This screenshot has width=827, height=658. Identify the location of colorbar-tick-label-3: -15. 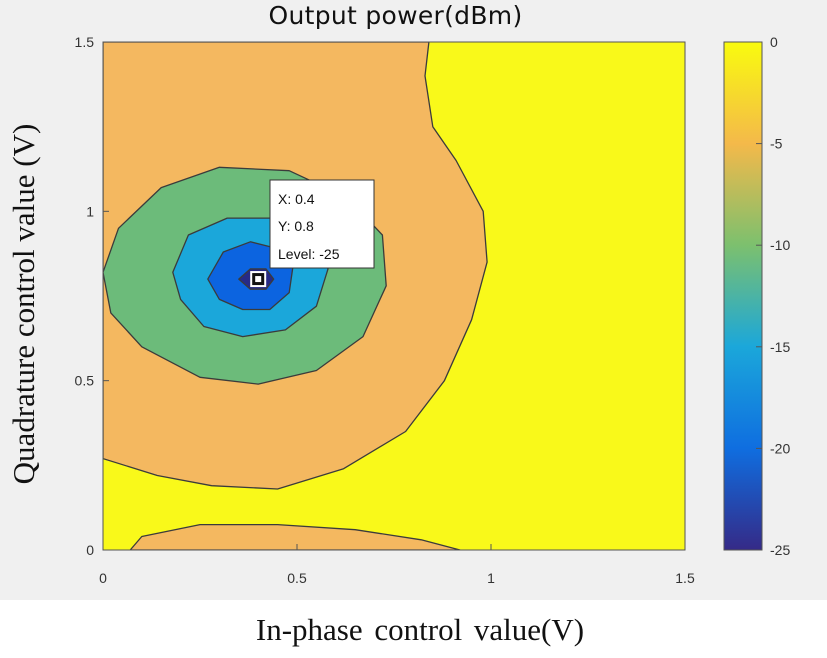
(780, 347).